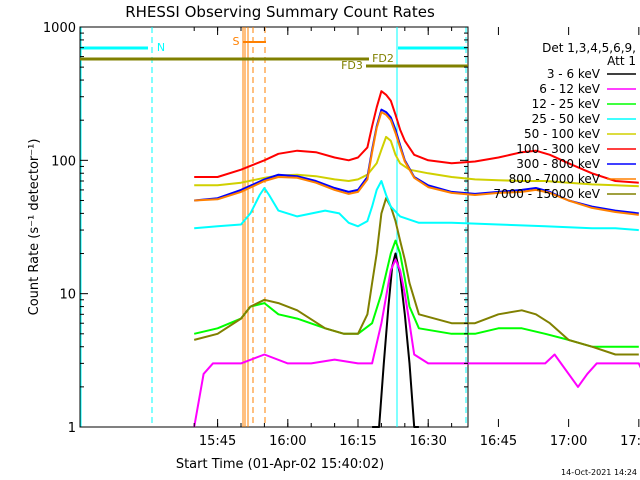 Image resolution: width=640 pixels, height=480 pixels. What do you see at coordinates (621, 61) in the screenshot?
I see `legend-header: Att 1` at bounding box center [621, 61].